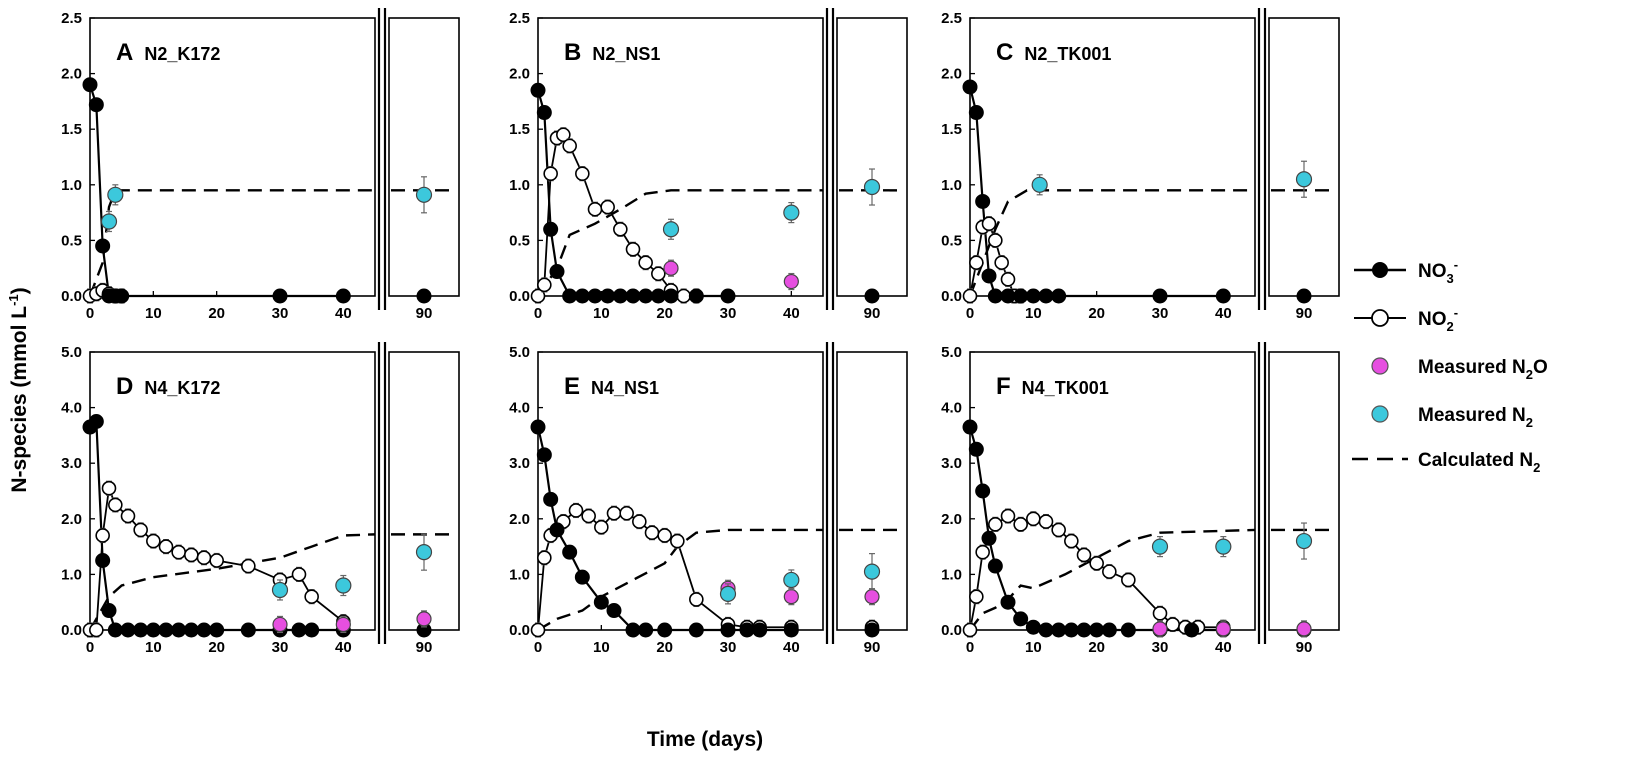  Describe the element at coordinates (168, 52) in the screenshot. I see `panel-title: A N2_K172` at that location.